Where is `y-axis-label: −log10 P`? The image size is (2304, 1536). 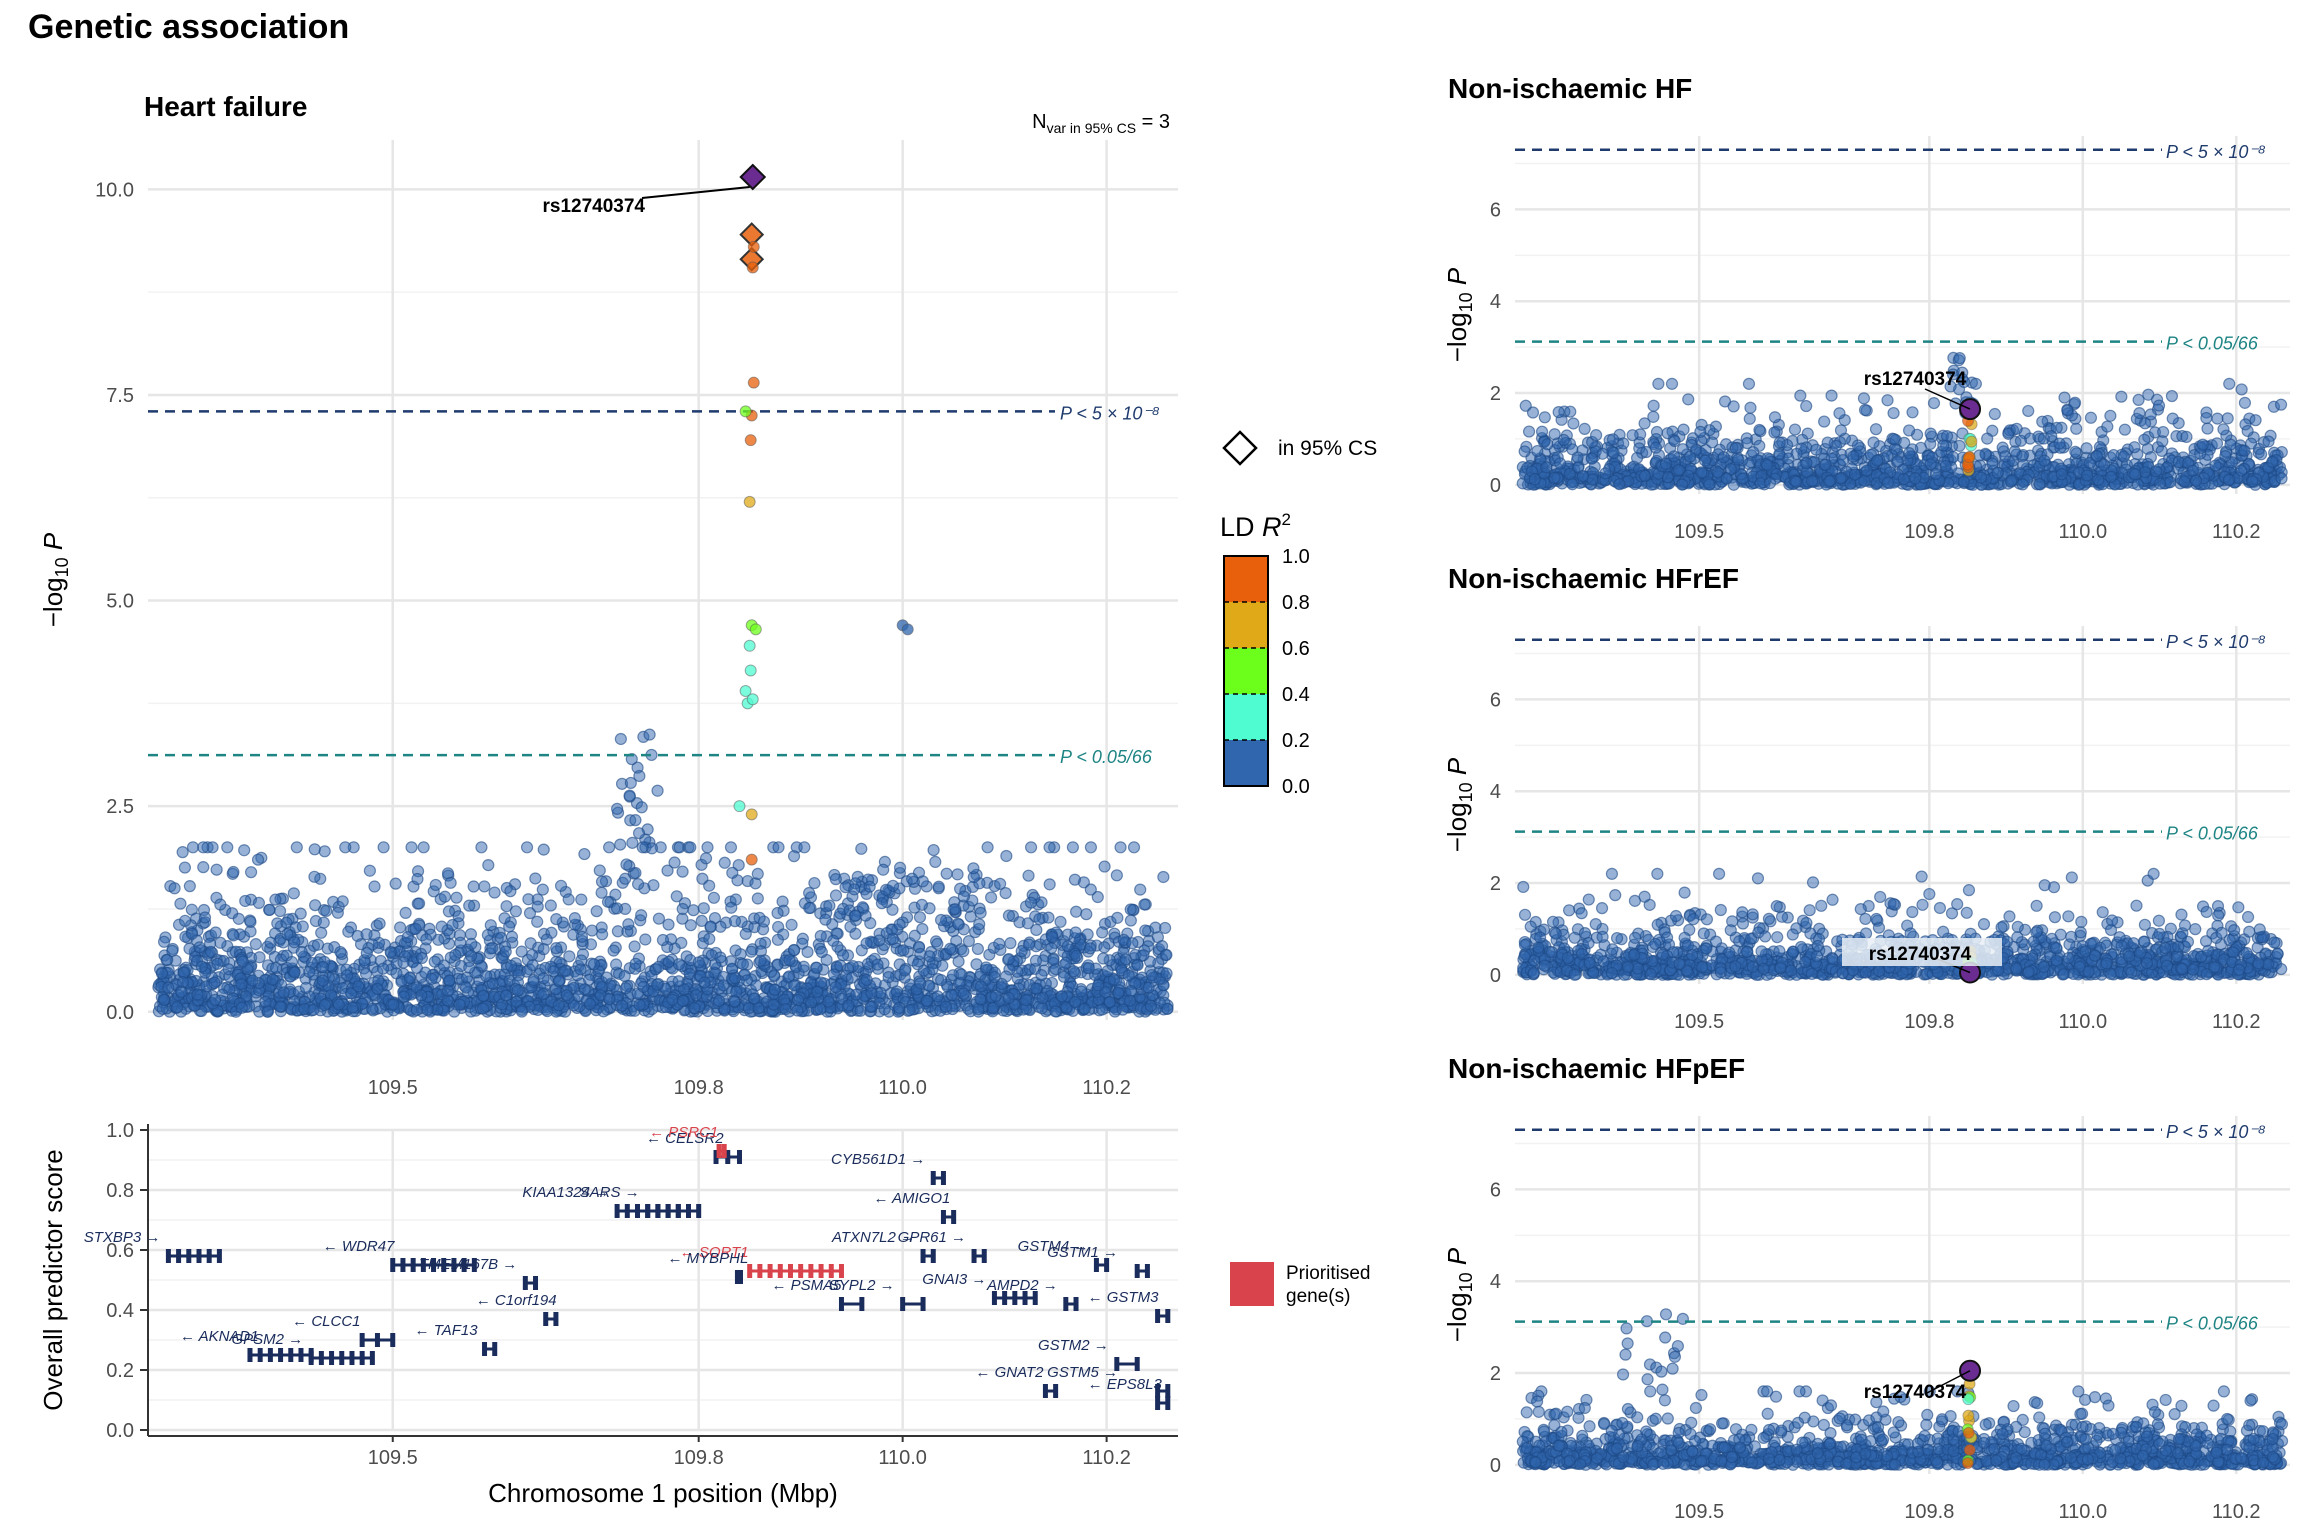
y-axis-label: −log10 P is located at coordinates (55, 579).